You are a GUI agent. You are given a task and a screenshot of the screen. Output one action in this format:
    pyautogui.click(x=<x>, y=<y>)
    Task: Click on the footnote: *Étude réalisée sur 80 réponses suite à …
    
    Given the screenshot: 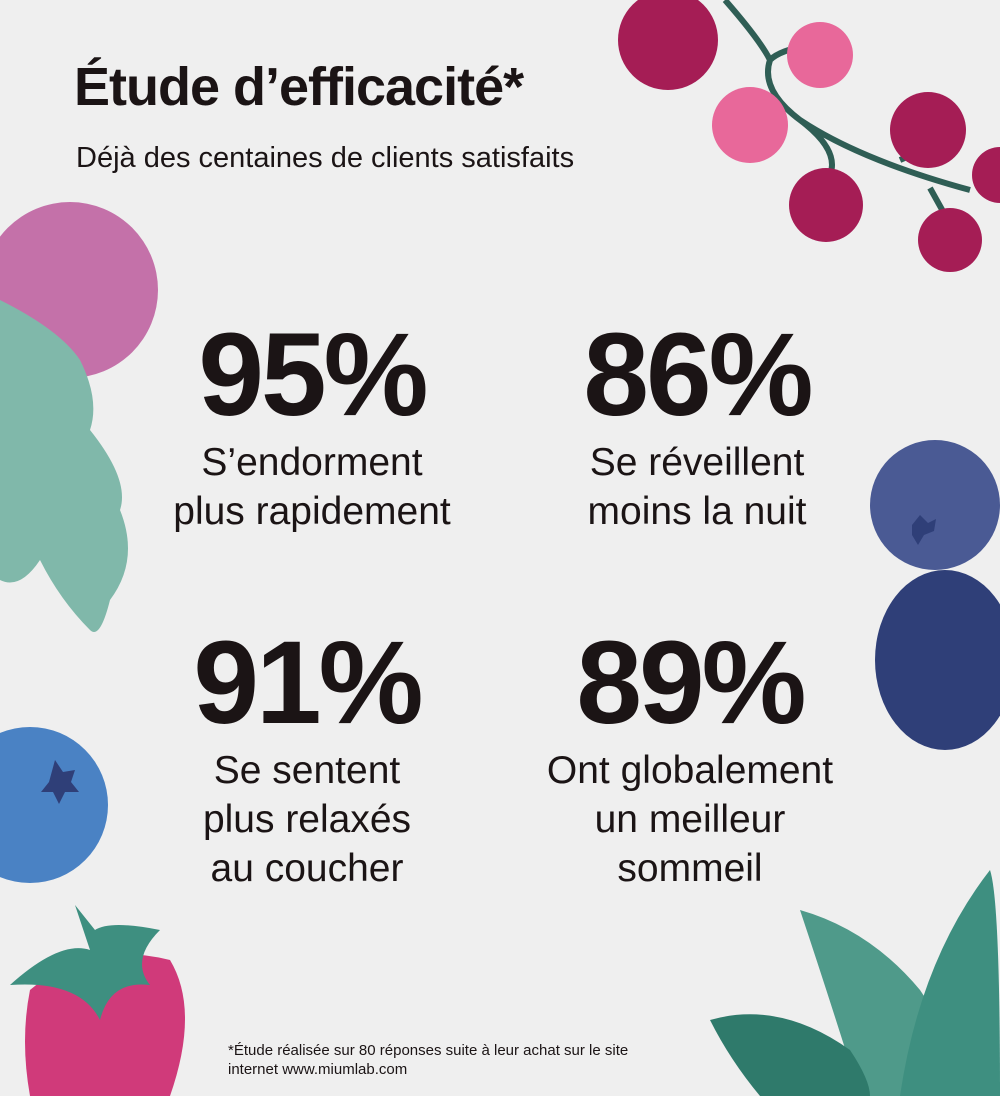 What is the action you would take?
    pyautogui.click(x=458, y=1060)
    